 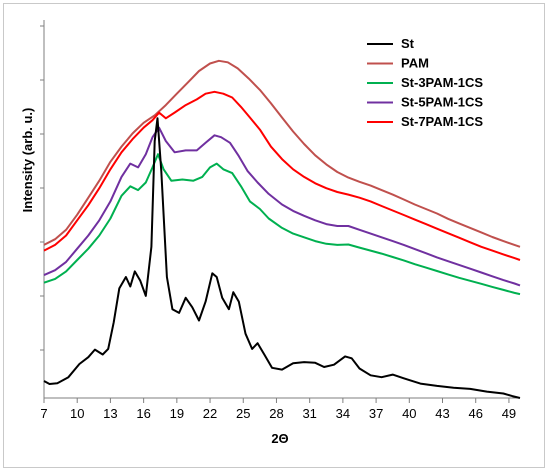 What do you see at coordinates (143, 413) in the screenshot?
I see `x-tick-label: 16` at bounding box center [143, 413].